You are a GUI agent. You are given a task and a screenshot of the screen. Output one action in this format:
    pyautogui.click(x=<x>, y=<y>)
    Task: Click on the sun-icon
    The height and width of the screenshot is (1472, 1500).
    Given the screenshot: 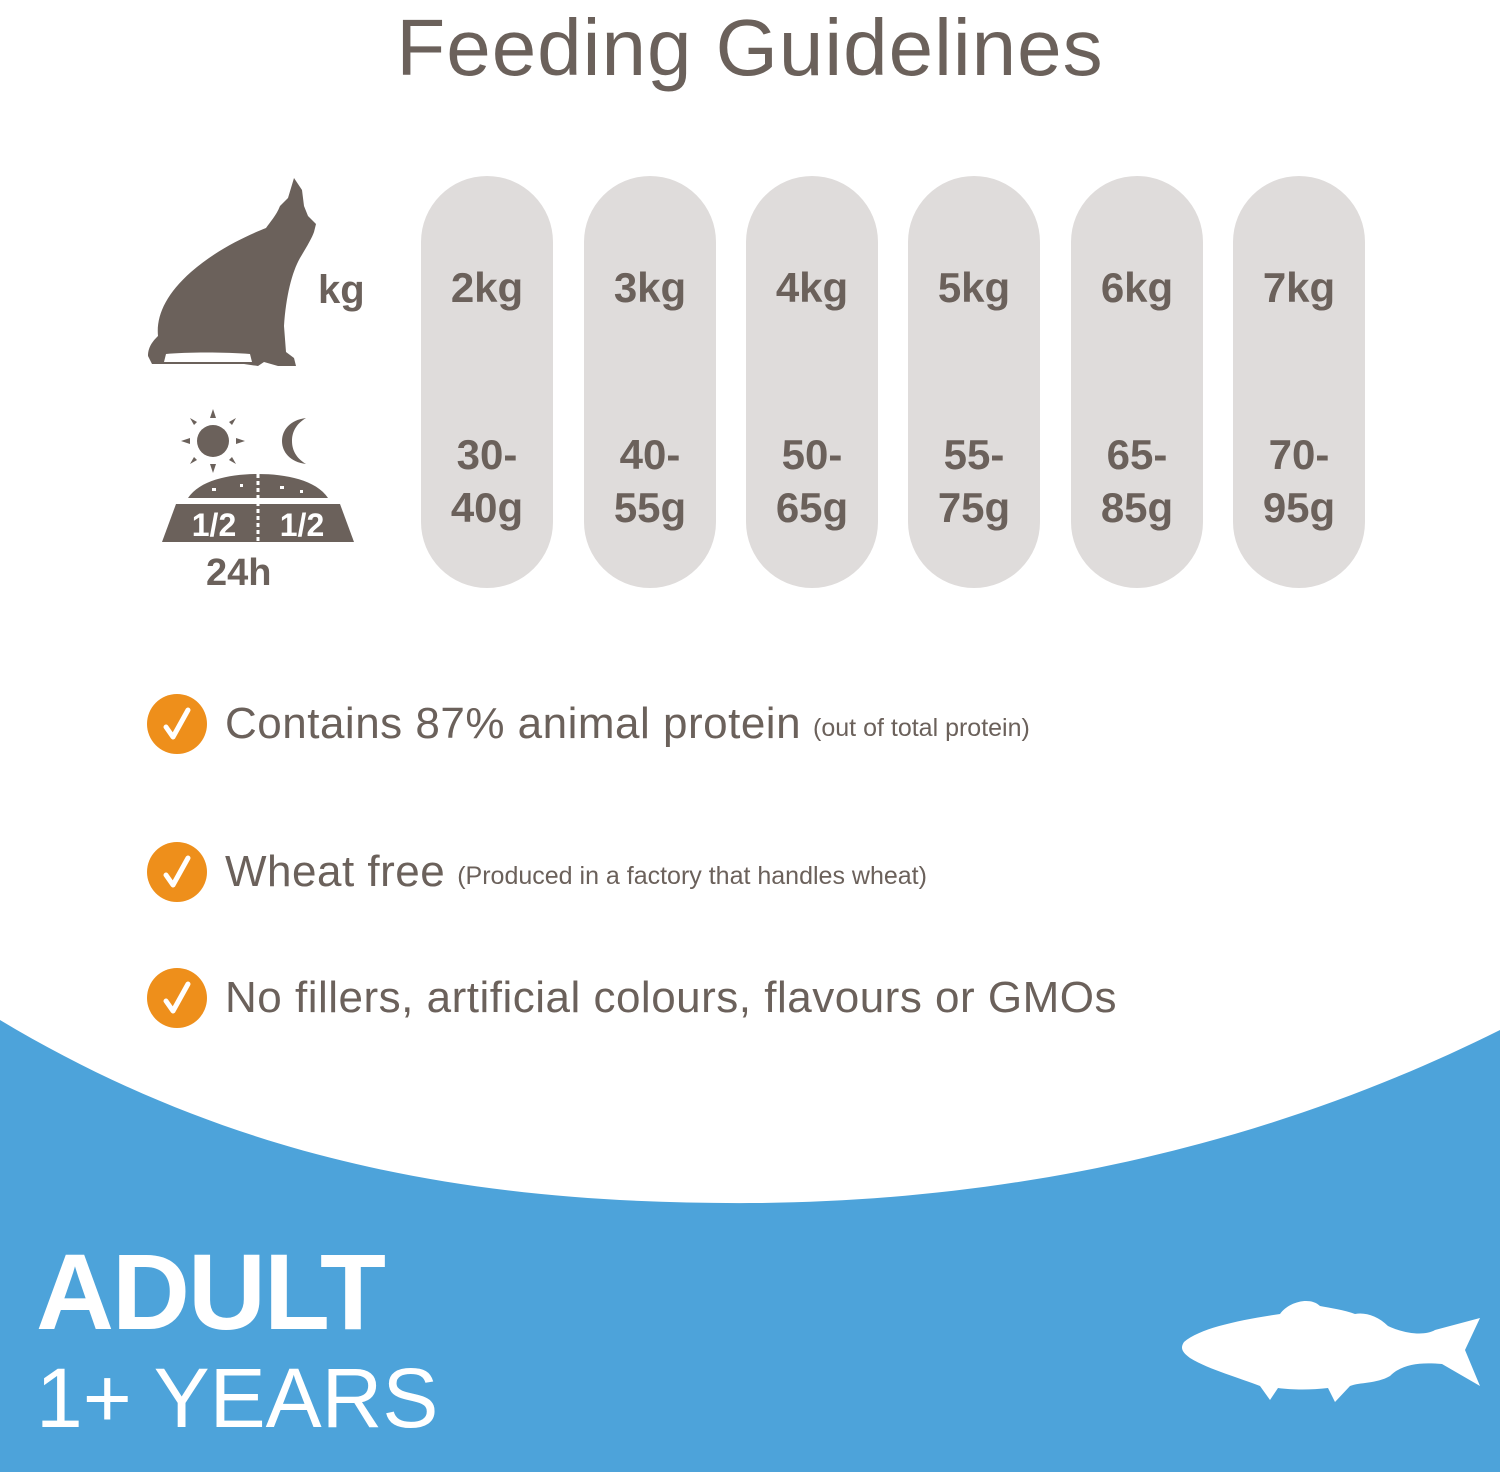 What is the action you would take?
    pyautogui.click(x=213, y=441)
    